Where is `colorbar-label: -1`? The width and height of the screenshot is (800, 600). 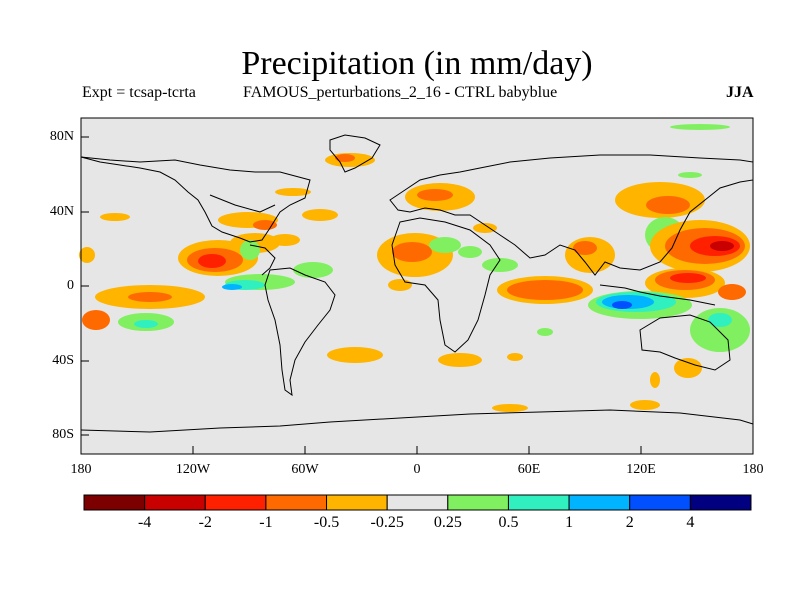 colorbar-label: -1 is located at coordinates (266, 522).